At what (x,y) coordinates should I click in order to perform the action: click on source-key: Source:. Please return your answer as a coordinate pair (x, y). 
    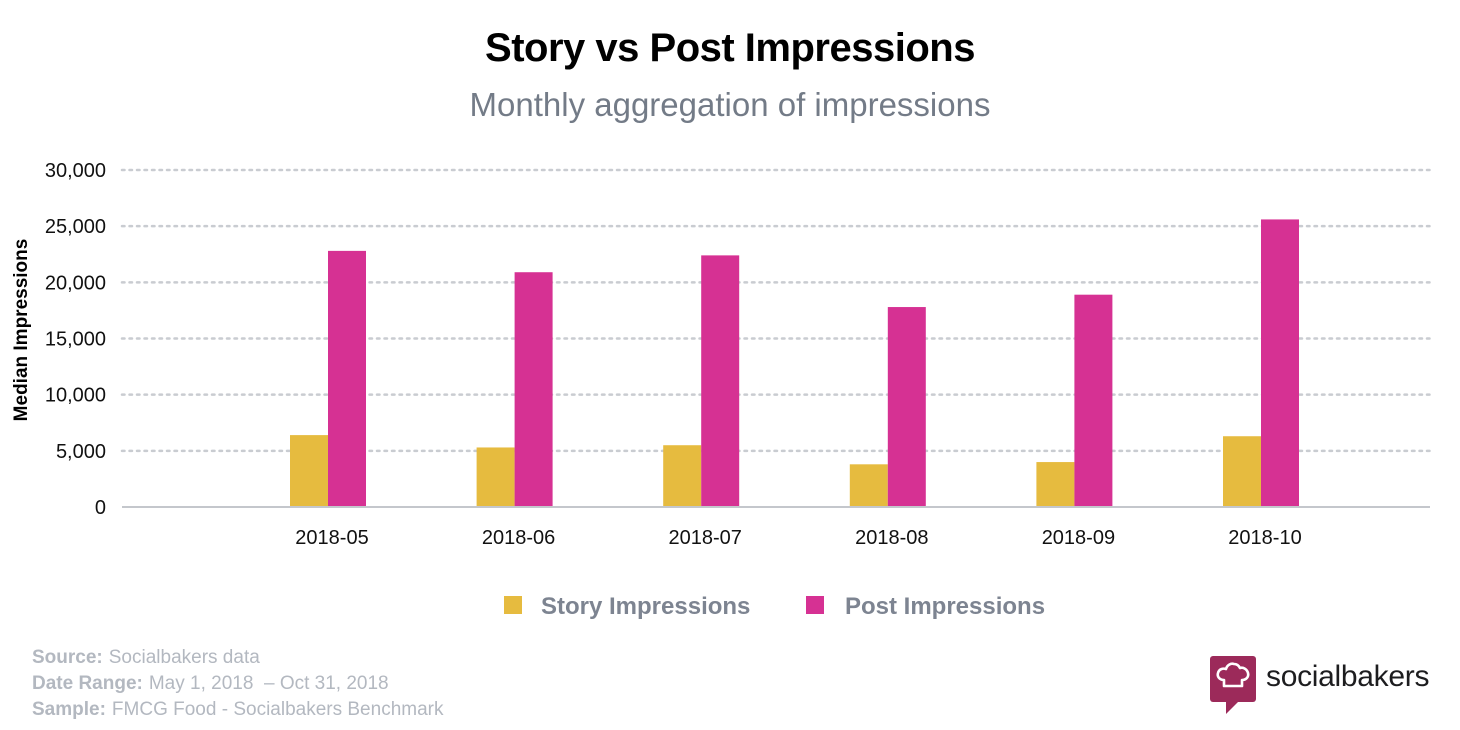
    Looking at the image, I should click on (67, 657).